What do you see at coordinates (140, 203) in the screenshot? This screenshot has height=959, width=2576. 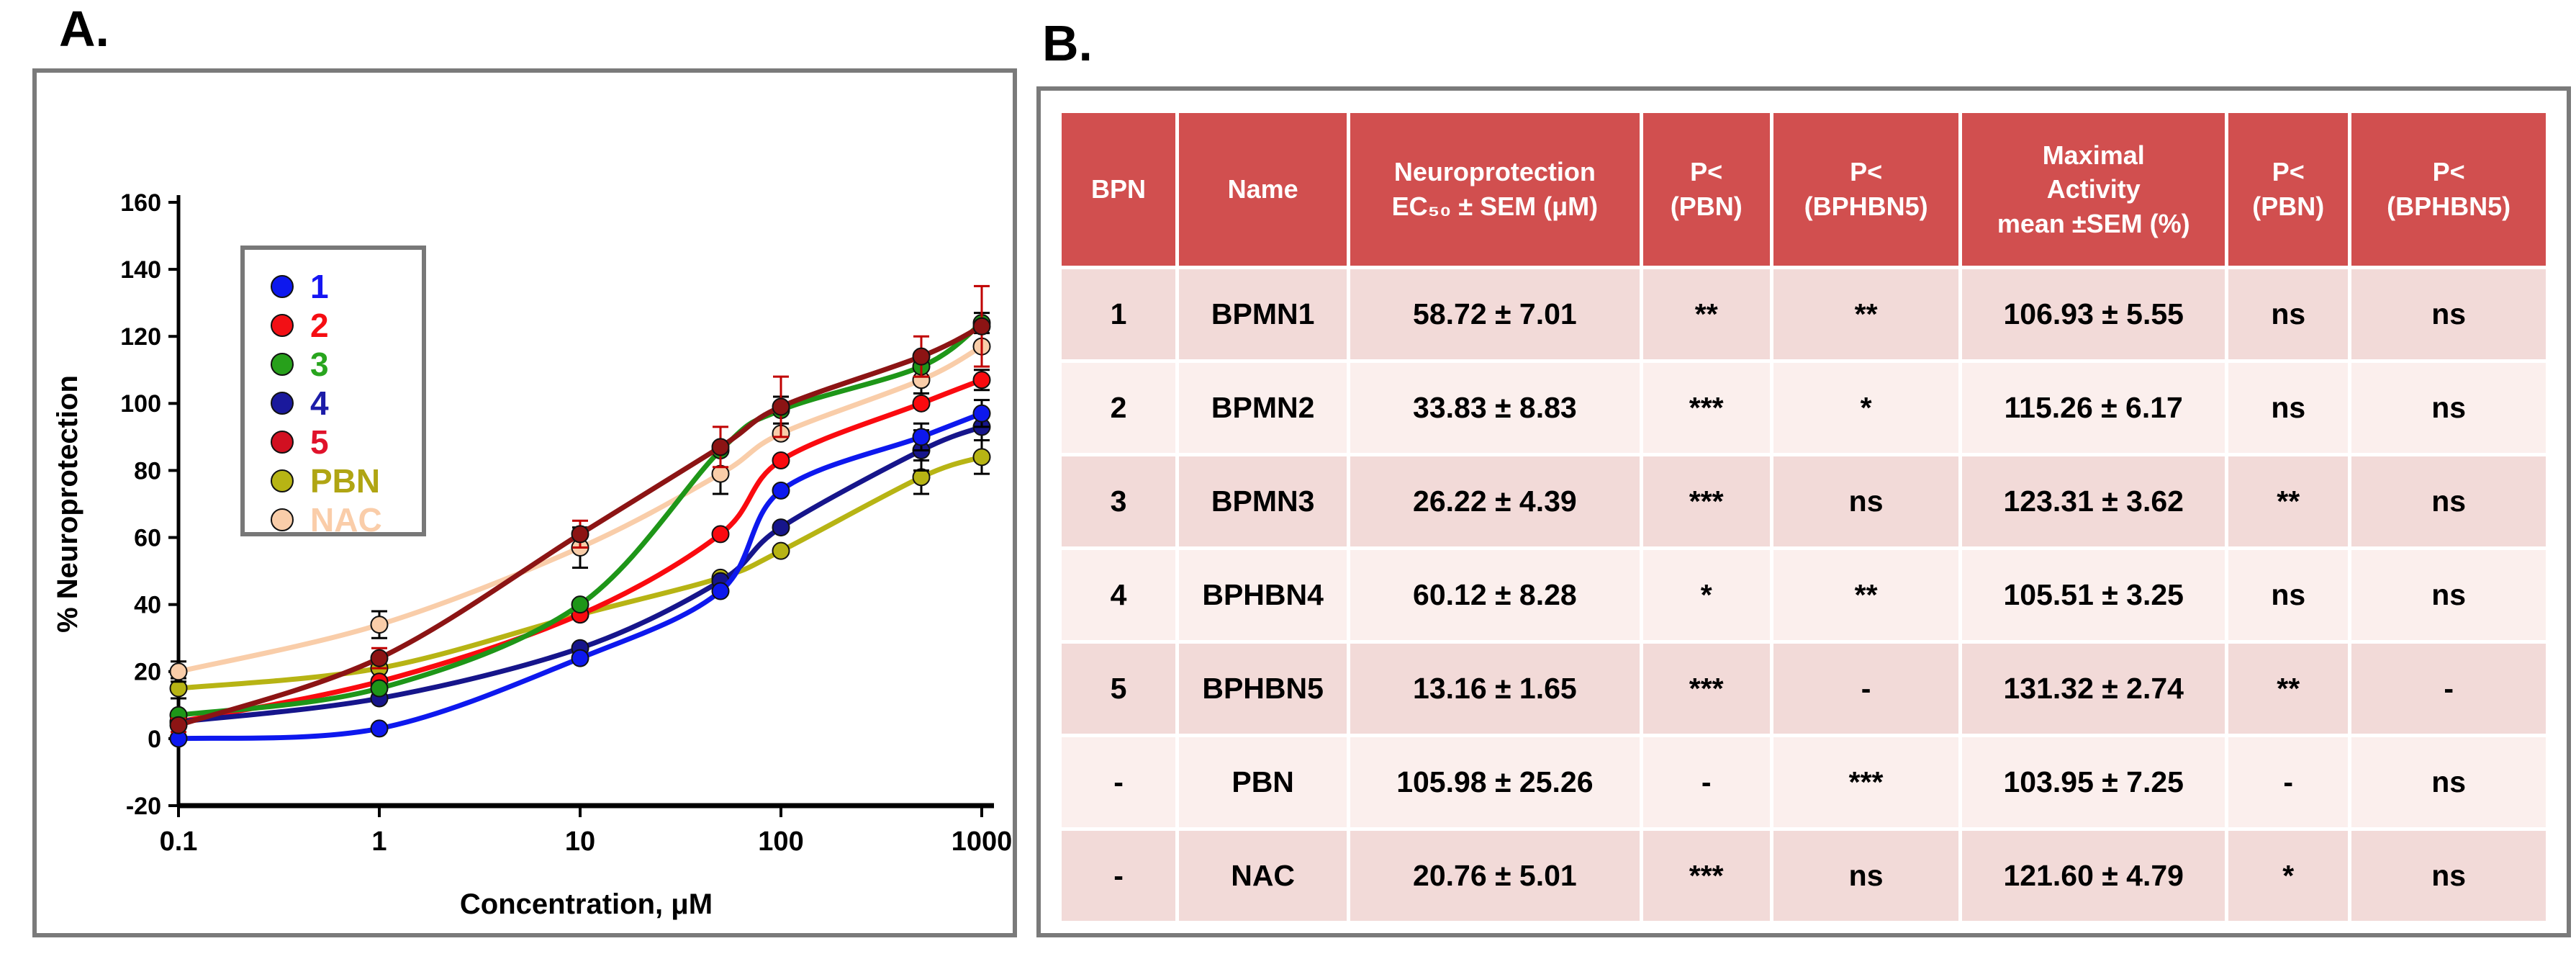 I see `svg-text: 160` at bounding box center [140, 203].